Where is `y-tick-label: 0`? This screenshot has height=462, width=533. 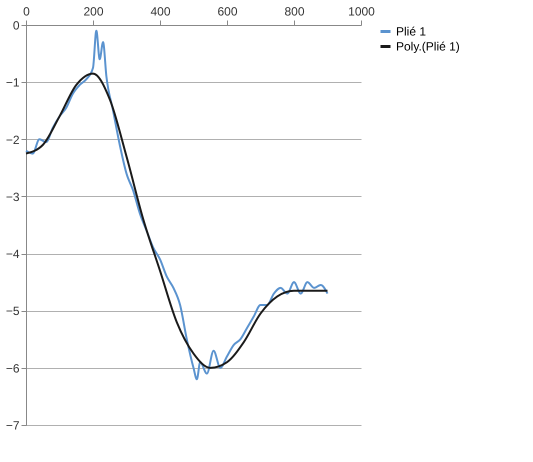 y-tick-label: 0 is located at coordinates (16, 25).